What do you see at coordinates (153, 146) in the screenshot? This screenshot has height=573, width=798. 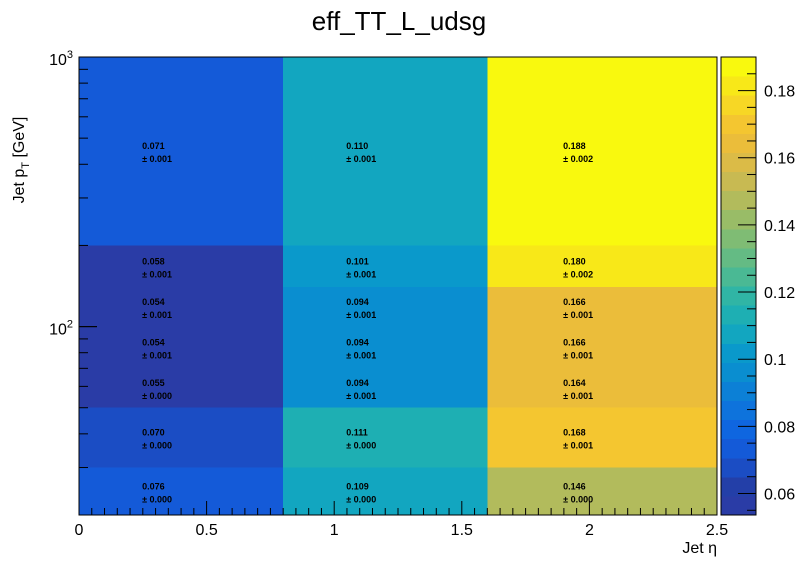 I see `cell-value-label: 0.071` at bounding box center [153, 146].